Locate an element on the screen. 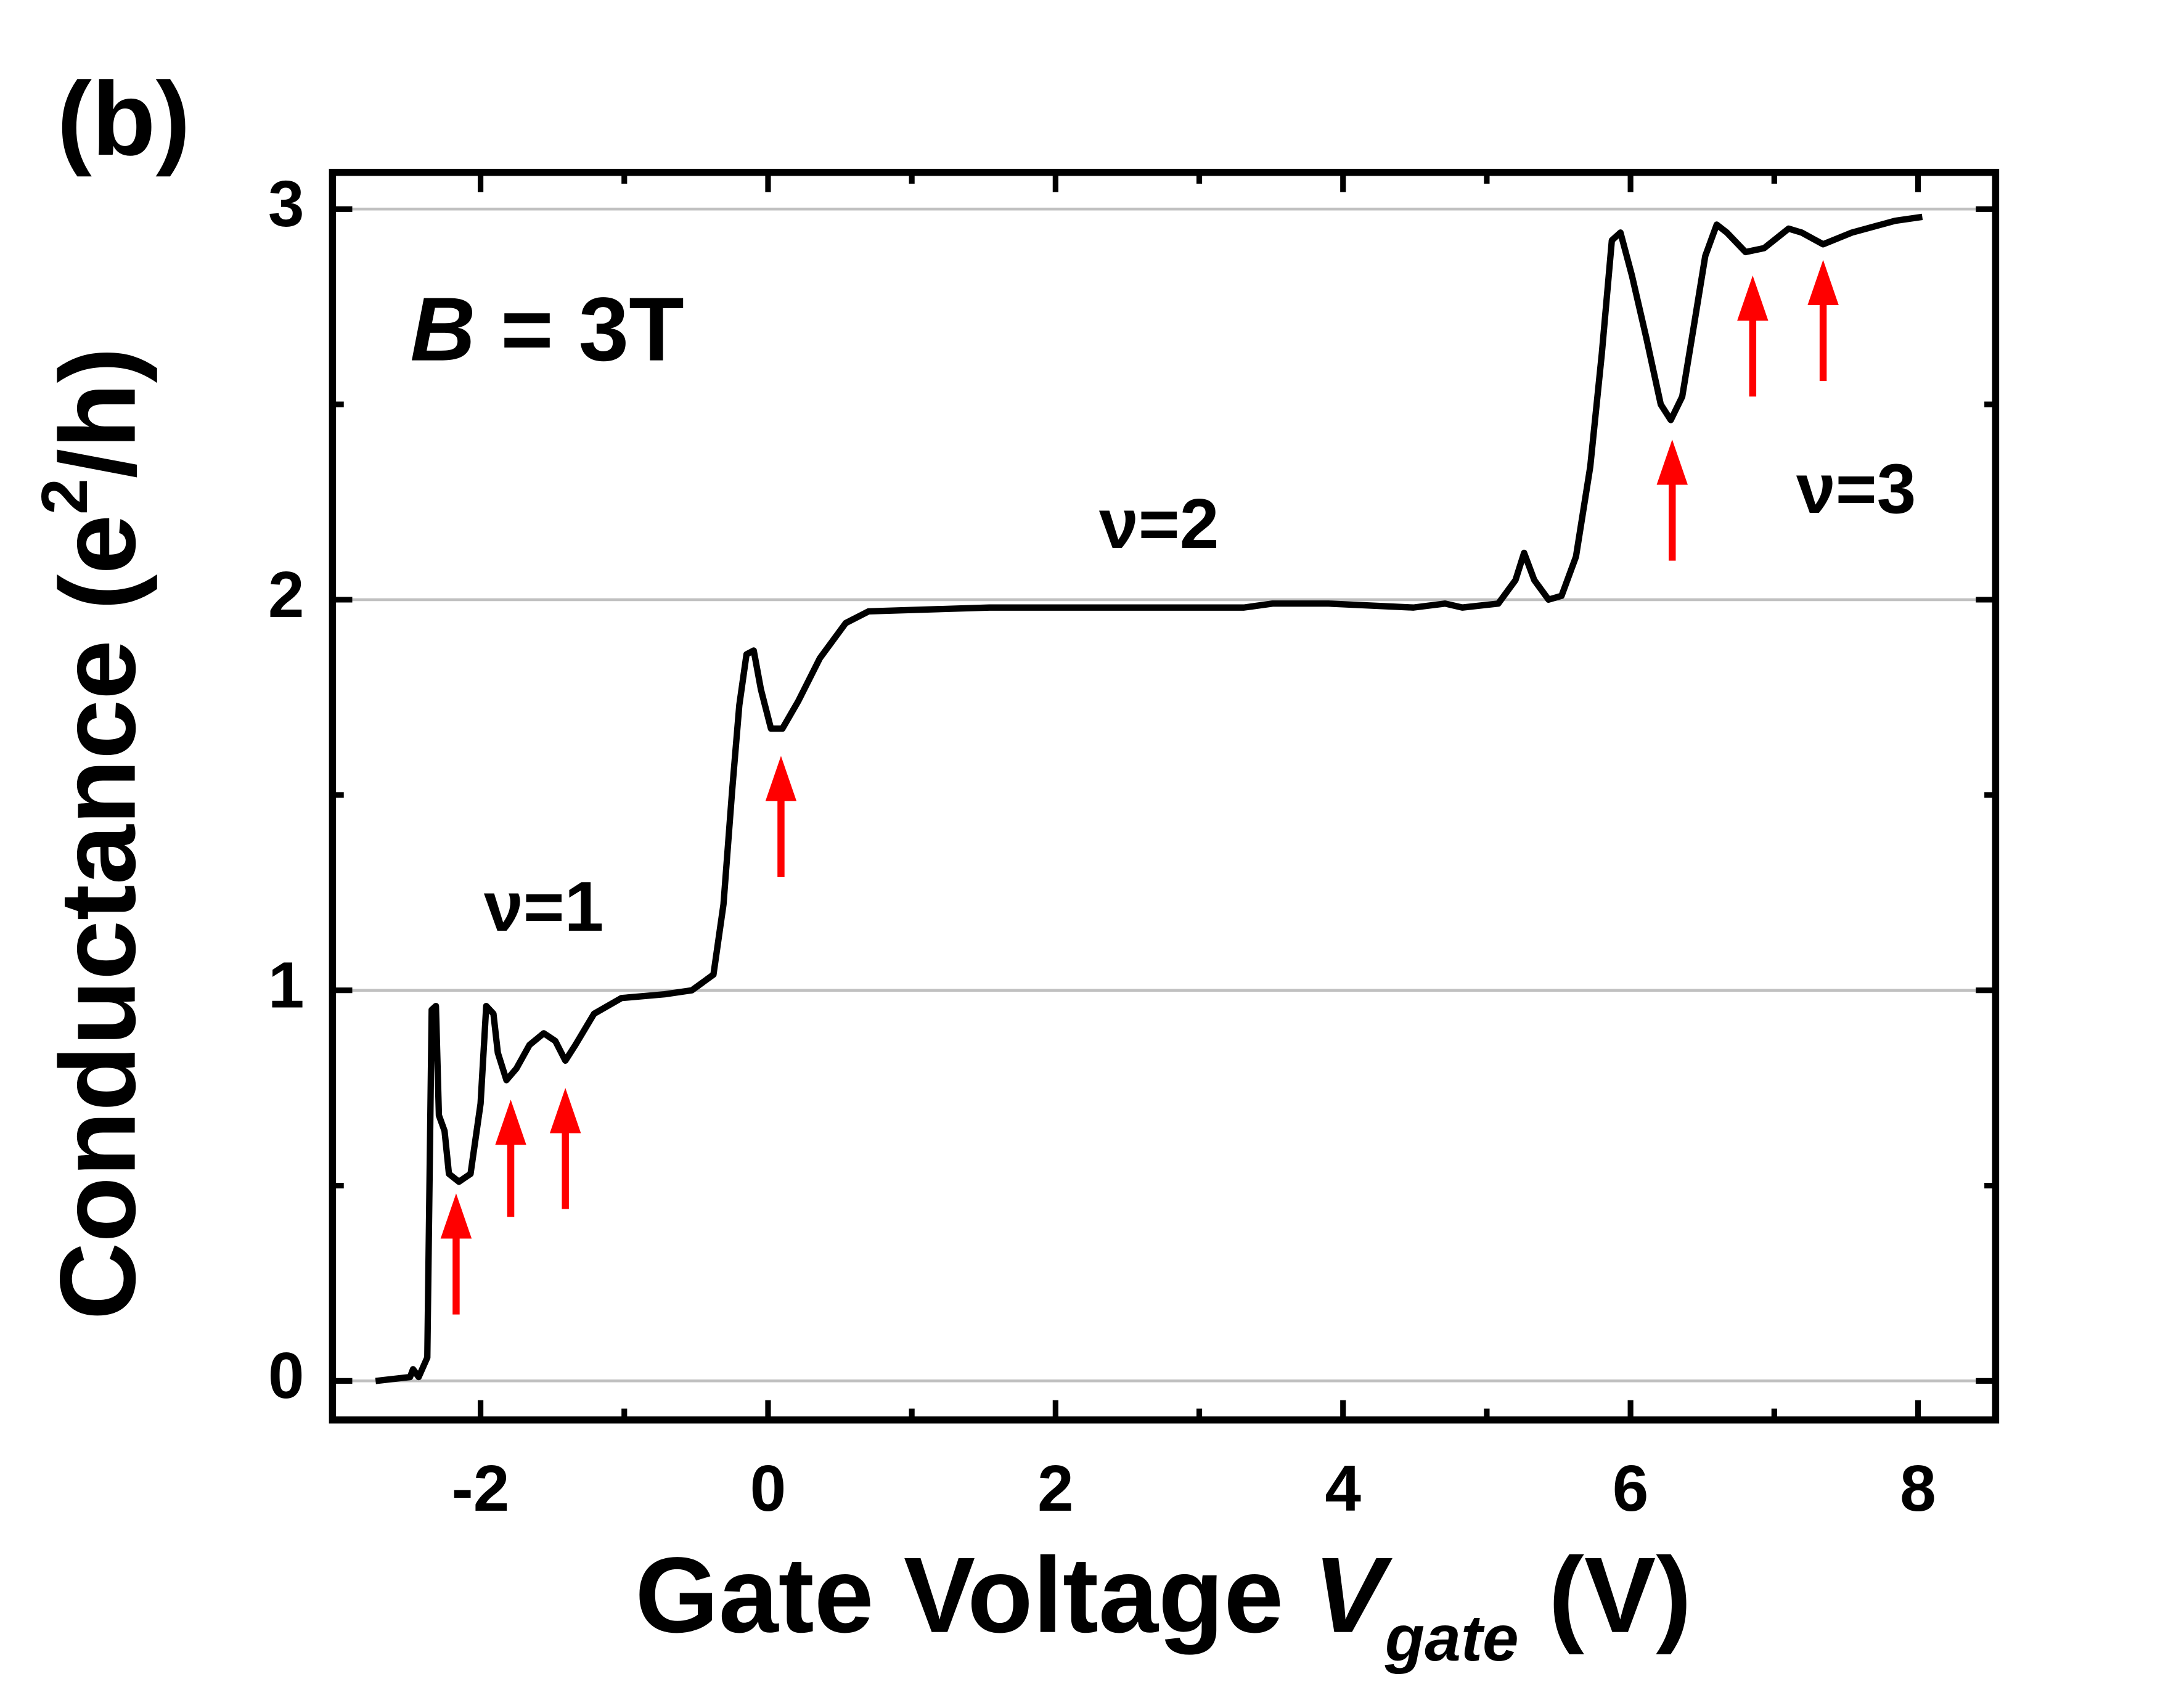  inset-label: B = 3T is located at coordinates (547, 329).